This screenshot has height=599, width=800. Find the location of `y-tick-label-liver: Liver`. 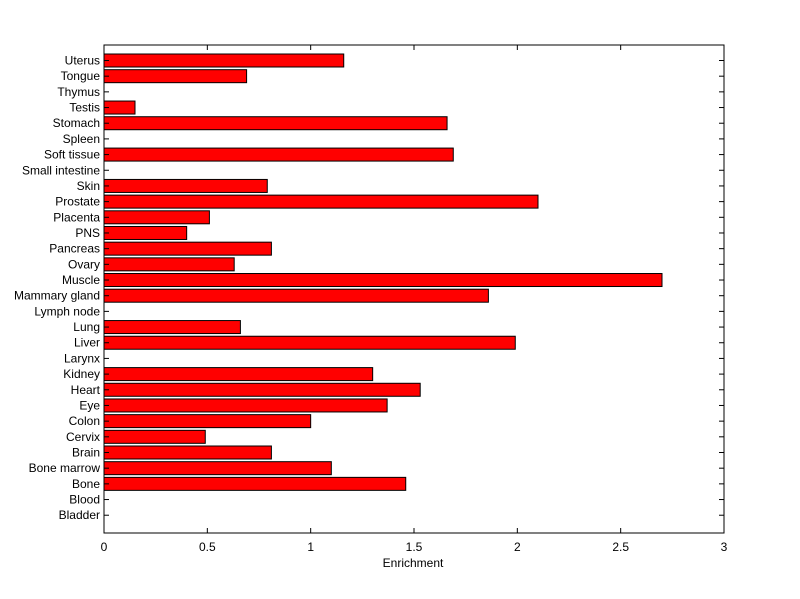

y-tick-label-liver: Liver is located at coordinates (87, 343).